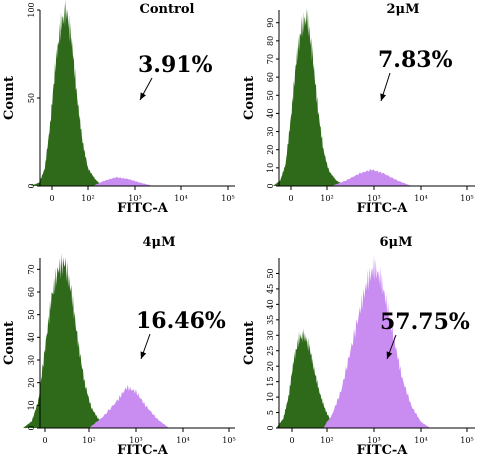 The height and width of the screenshot is (460, 481). I want to click on panel-title: 4μM, so click(159, 242).